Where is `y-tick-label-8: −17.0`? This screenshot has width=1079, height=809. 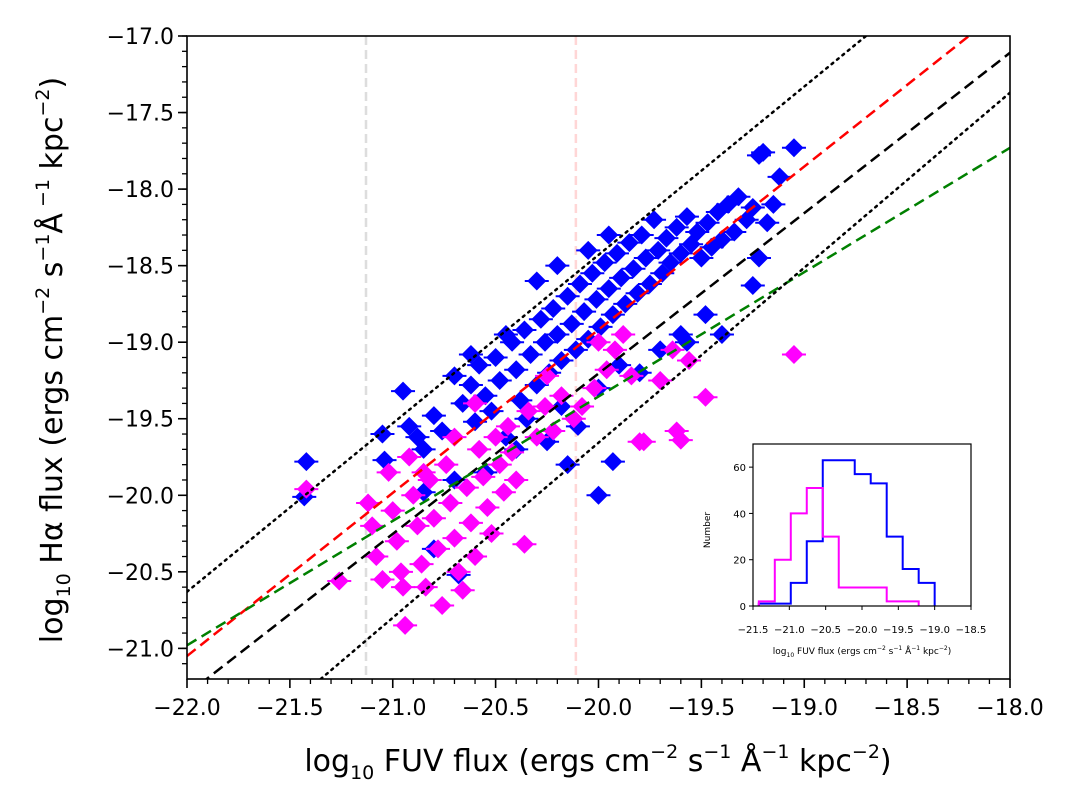 y-tick-label-8: −17.0 is located at coordinates (140, 37).